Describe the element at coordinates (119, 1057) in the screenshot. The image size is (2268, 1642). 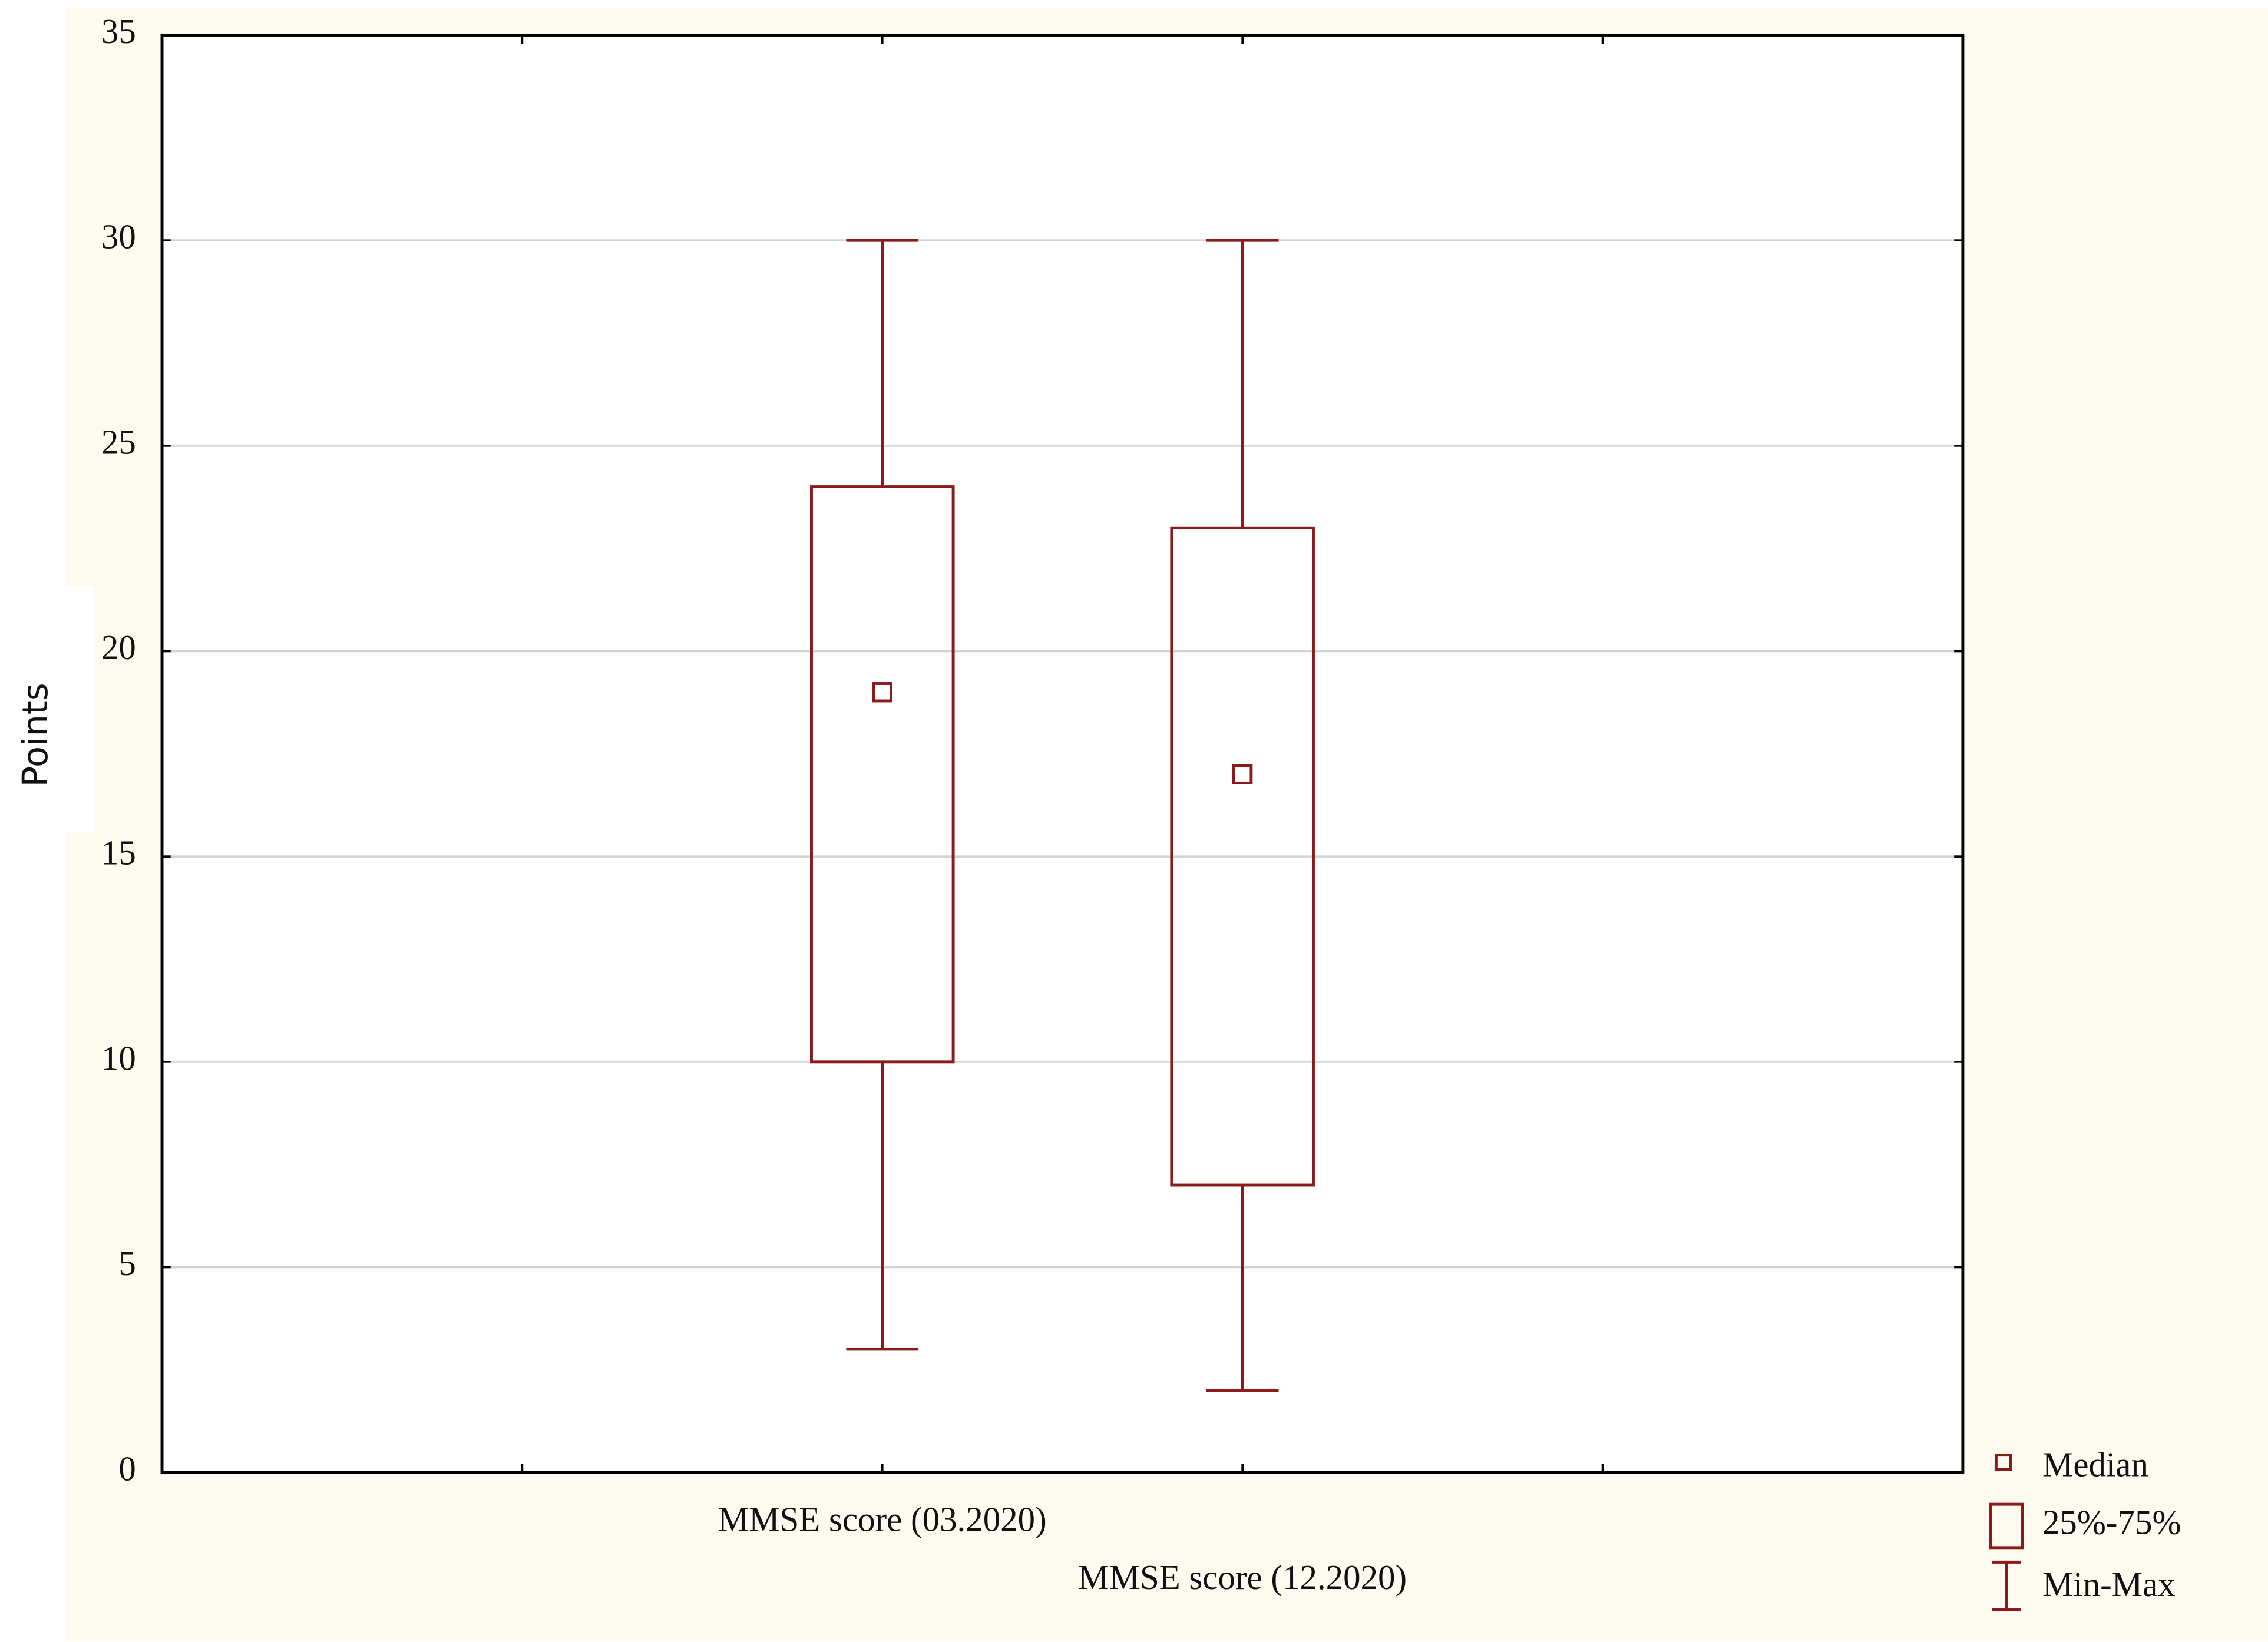
I see `y-tick-label: 10` at that location.